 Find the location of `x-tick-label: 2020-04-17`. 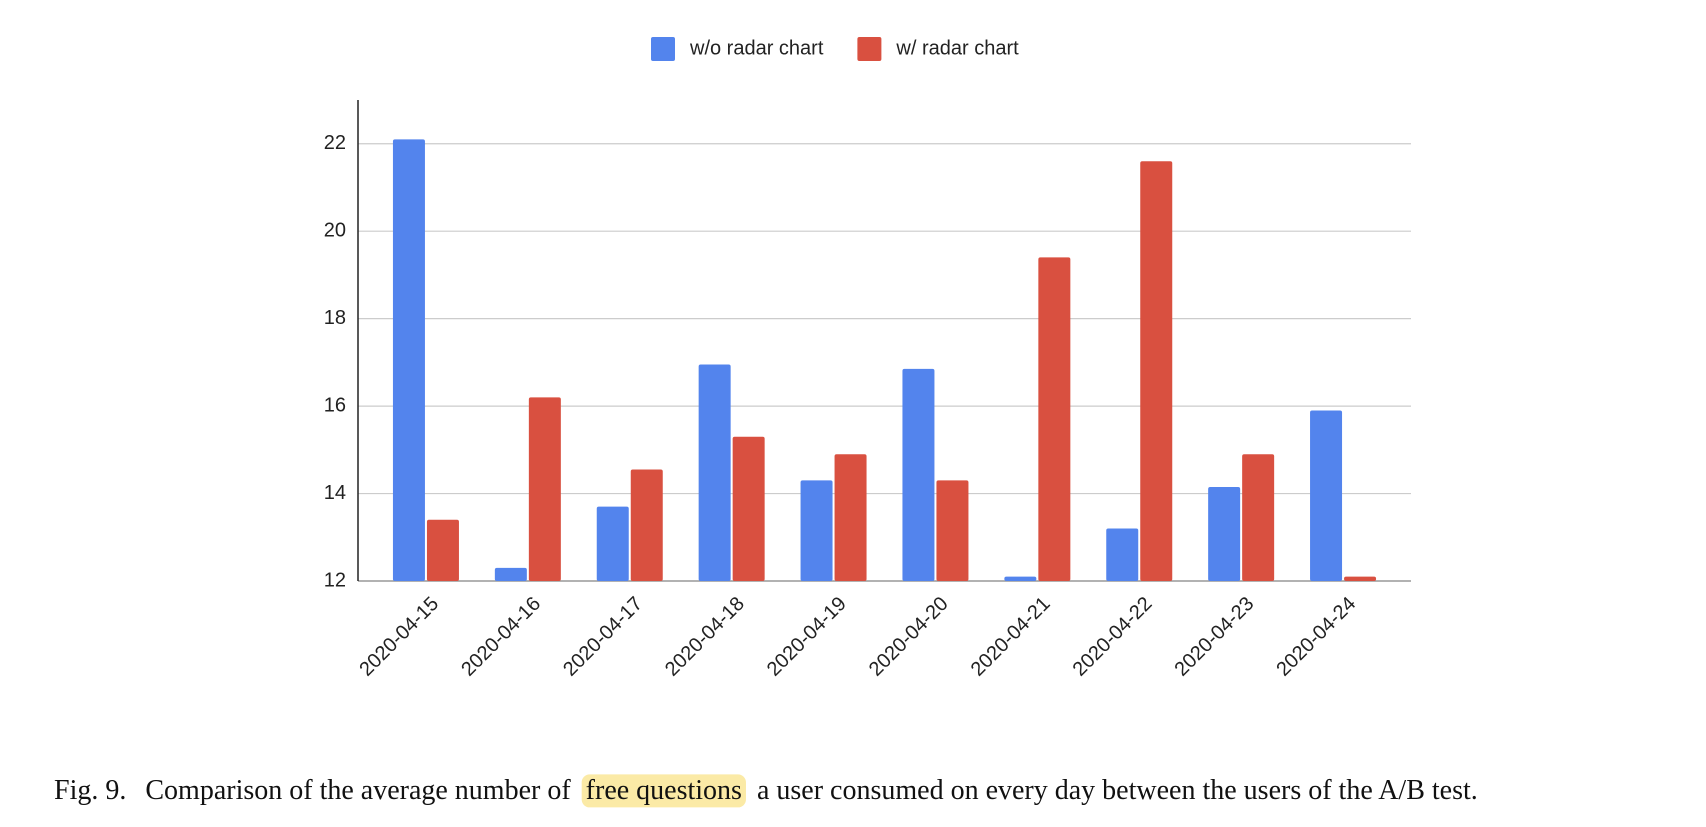

x-tick-label: 2020-04-17 is located at coordinates (603, 637).